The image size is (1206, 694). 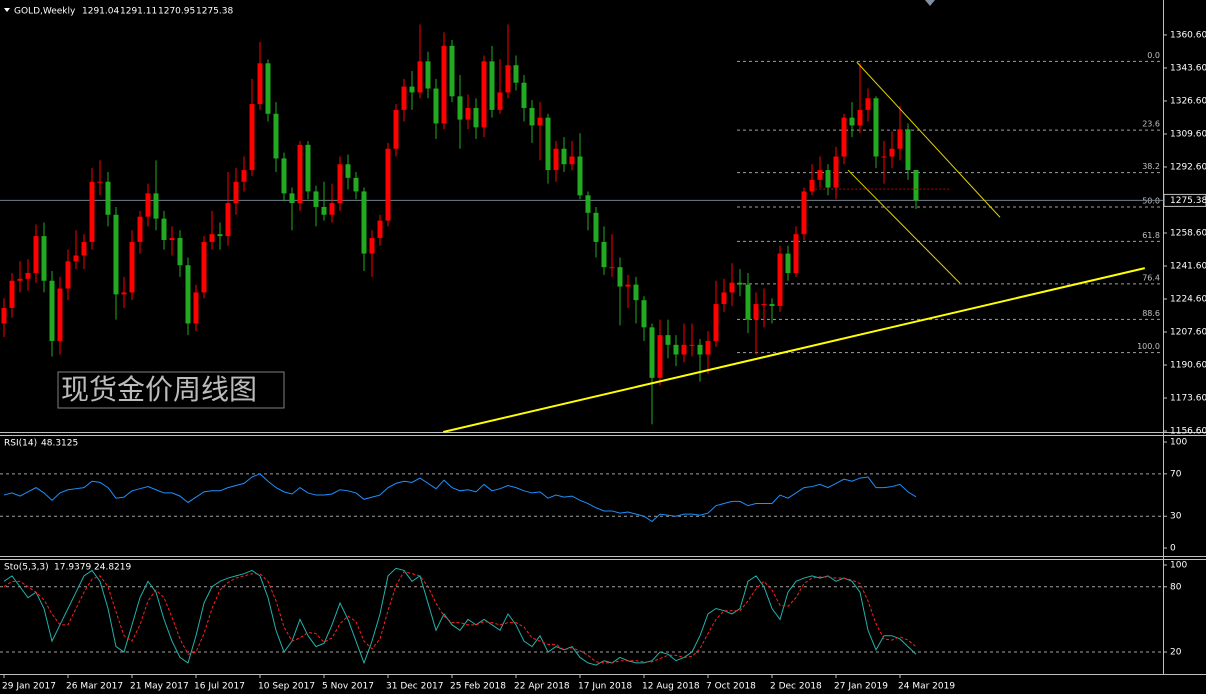 What do you see at coordinates (1151, 313) in the screenshot?
I see `fib-label: 88.6` at bounding box center [1151, 313].